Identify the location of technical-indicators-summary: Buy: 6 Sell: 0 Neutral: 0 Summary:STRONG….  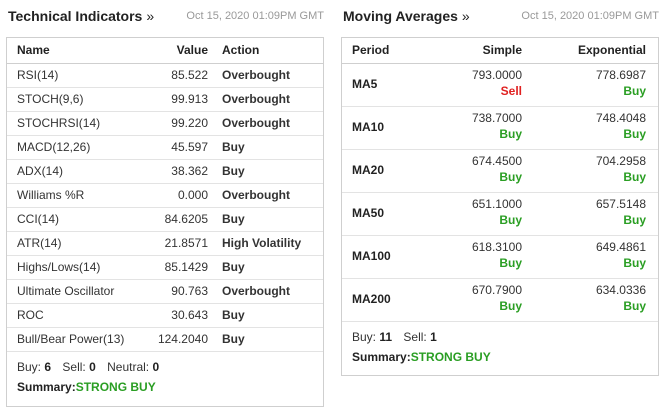
(165, 373).